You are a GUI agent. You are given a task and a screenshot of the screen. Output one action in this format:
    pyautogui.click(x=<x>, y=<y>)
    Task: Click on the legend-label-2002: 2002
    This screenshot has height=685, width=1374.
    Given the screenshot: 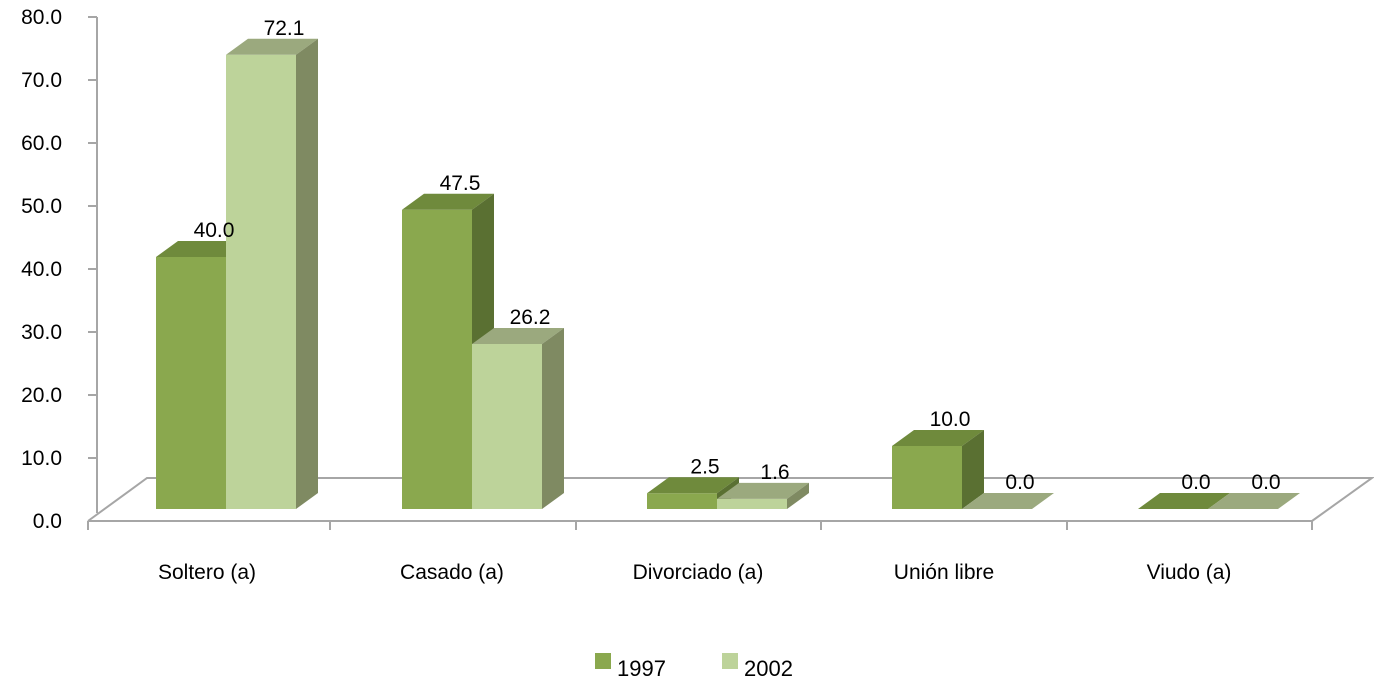 What is the action you would take?
    pyautogui.click(x=768, y=668)
    